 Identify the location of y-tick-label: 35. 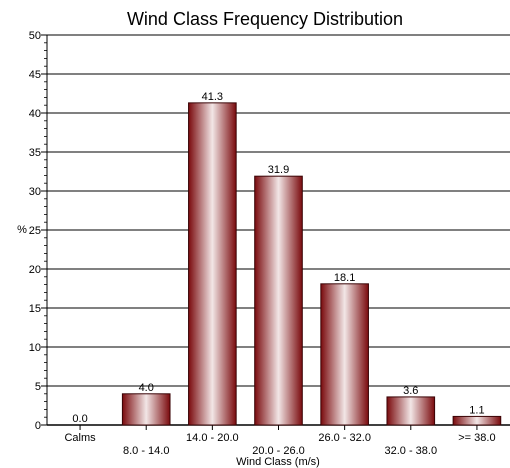
(35, 153).